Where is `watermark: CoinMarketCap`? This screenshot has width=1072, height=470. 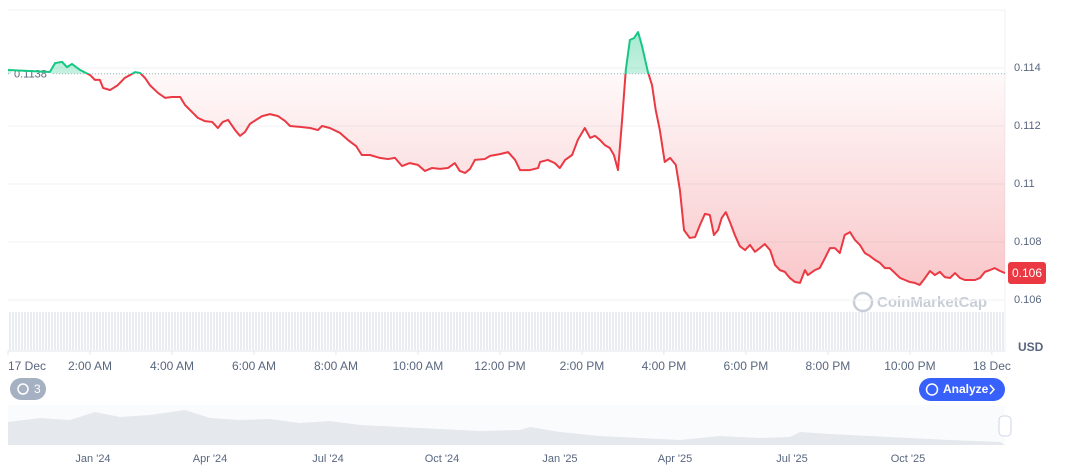
watermark: CoinMarketCap is located at coordinates (919, 302).